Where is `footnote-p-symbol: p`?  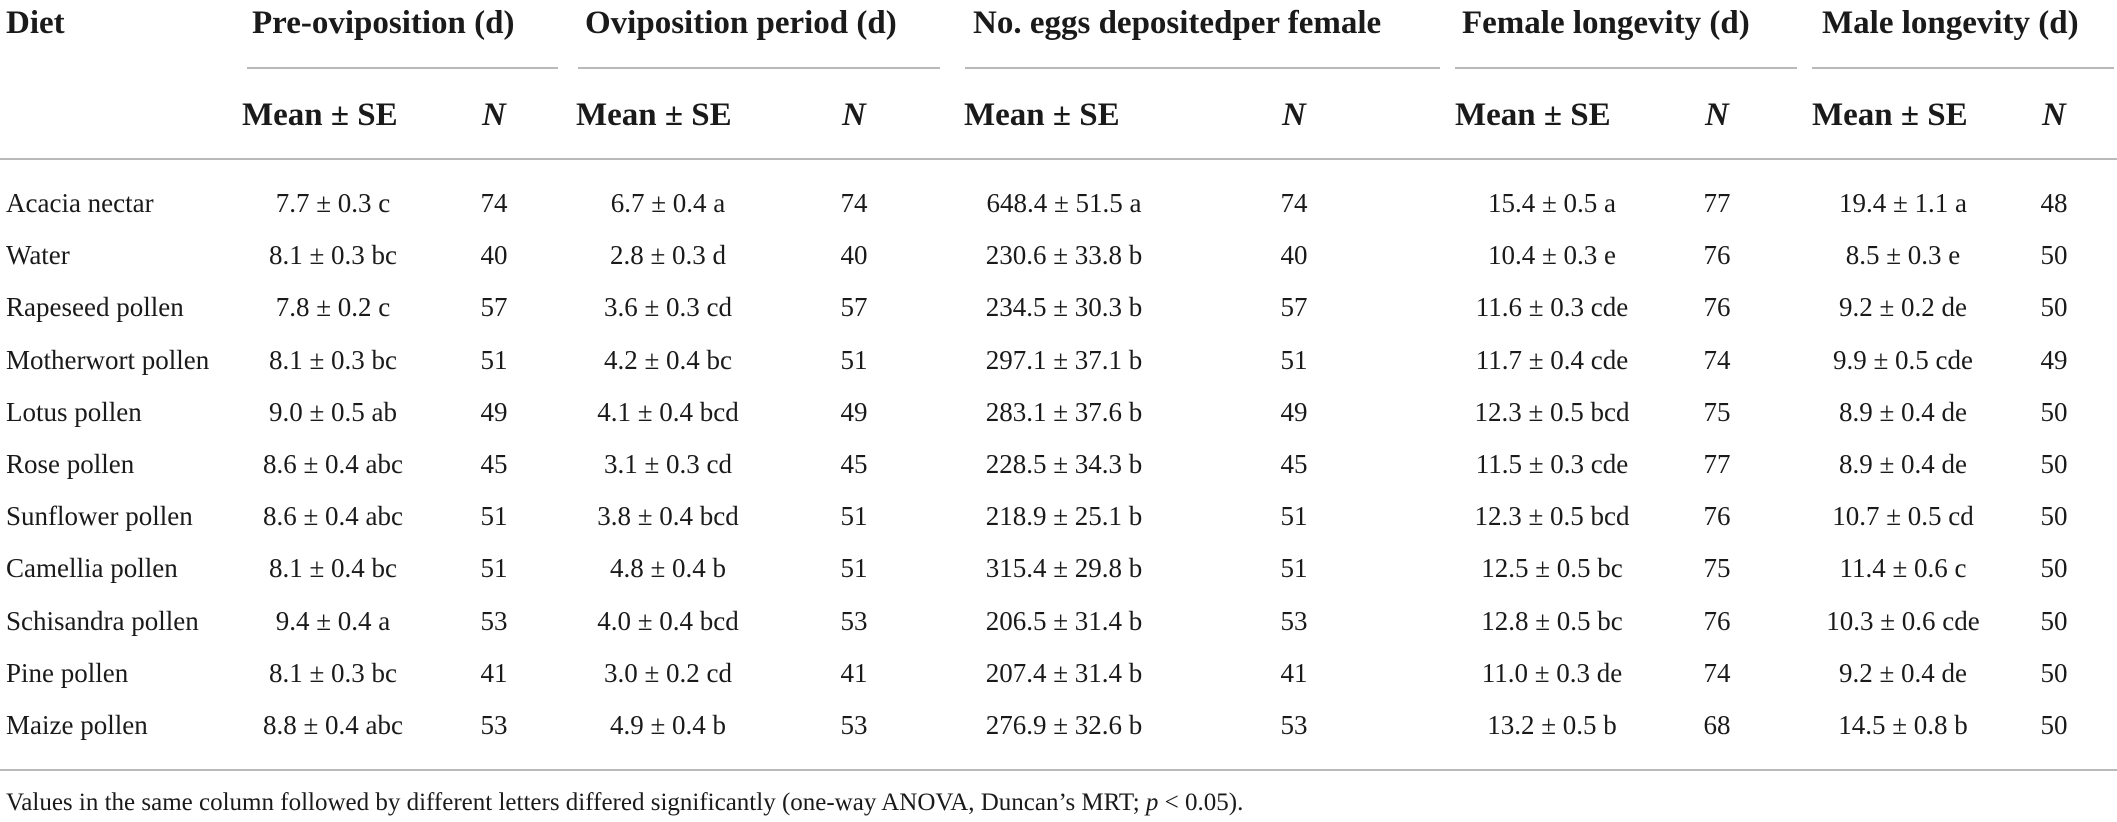 footnote-p-symbol: p is located at coordinates (1152, 802).